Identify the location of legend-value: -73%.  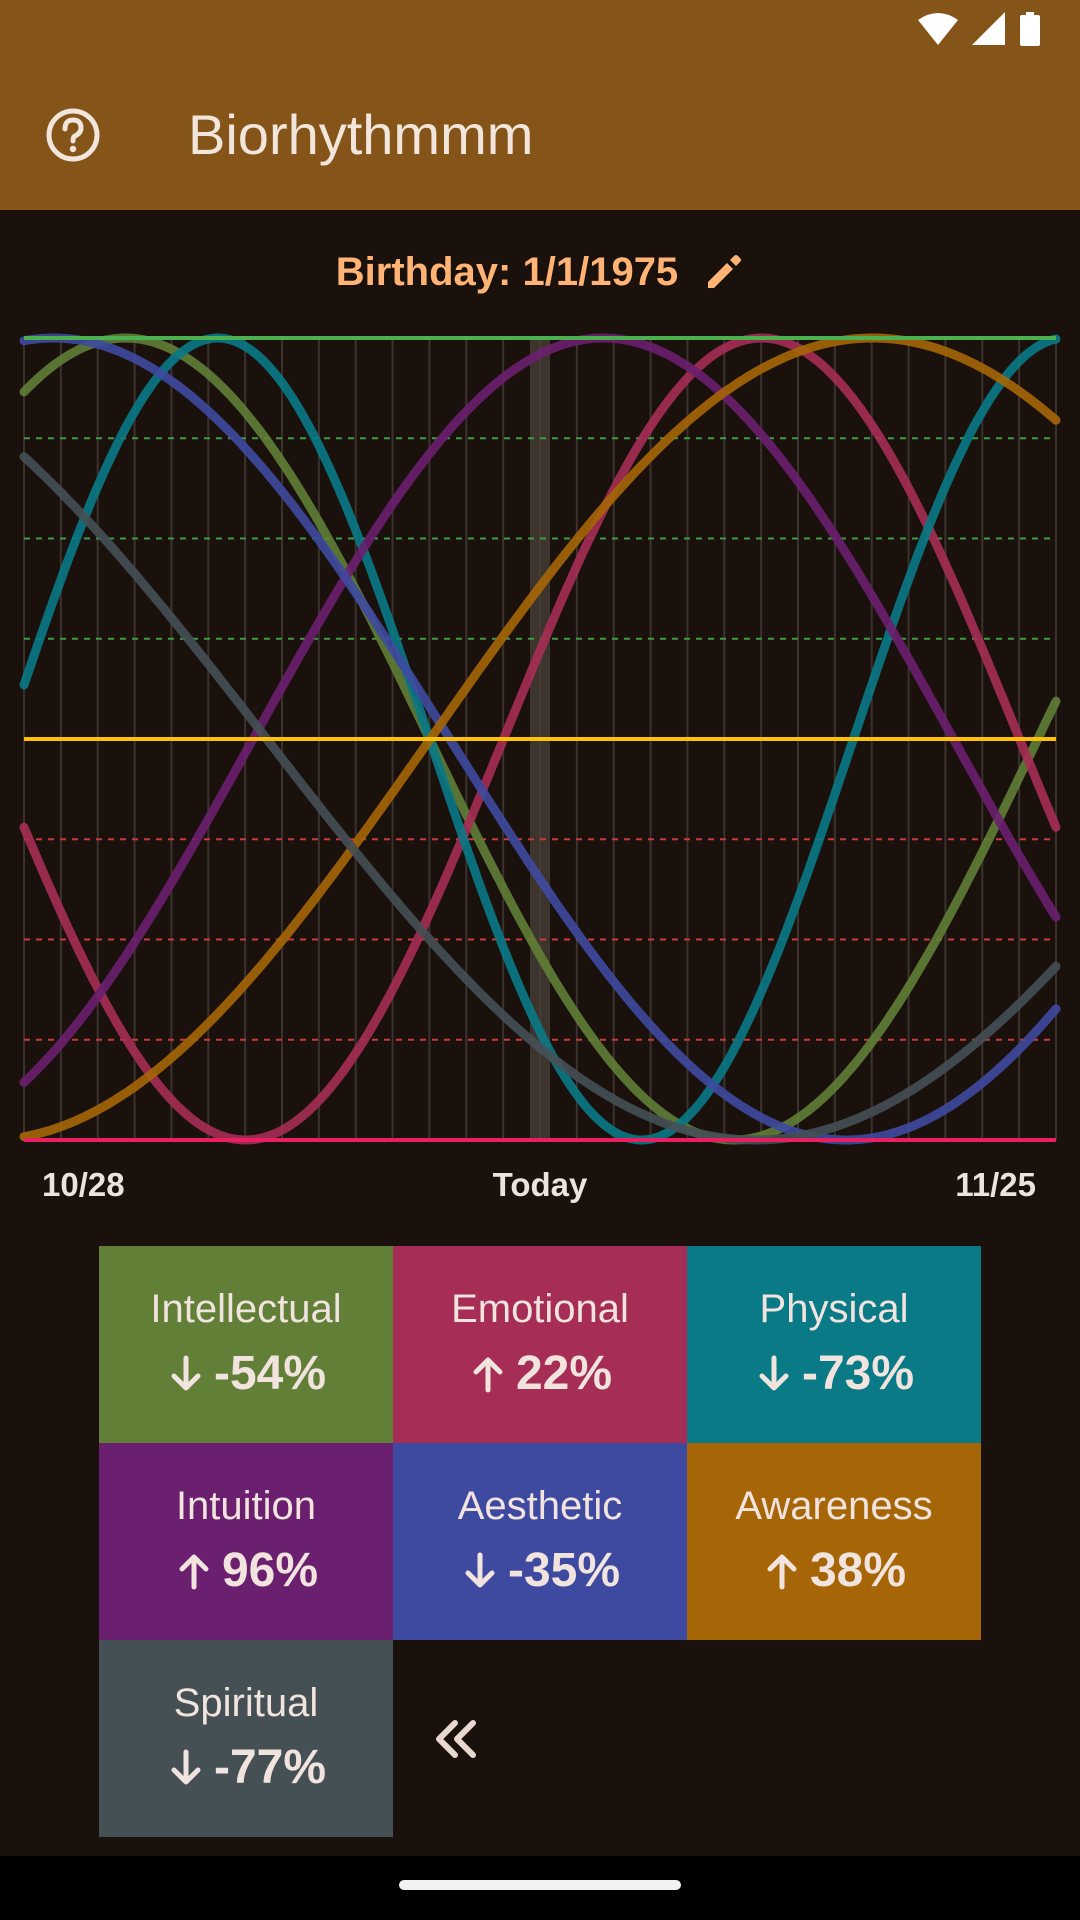
(834, 1374).